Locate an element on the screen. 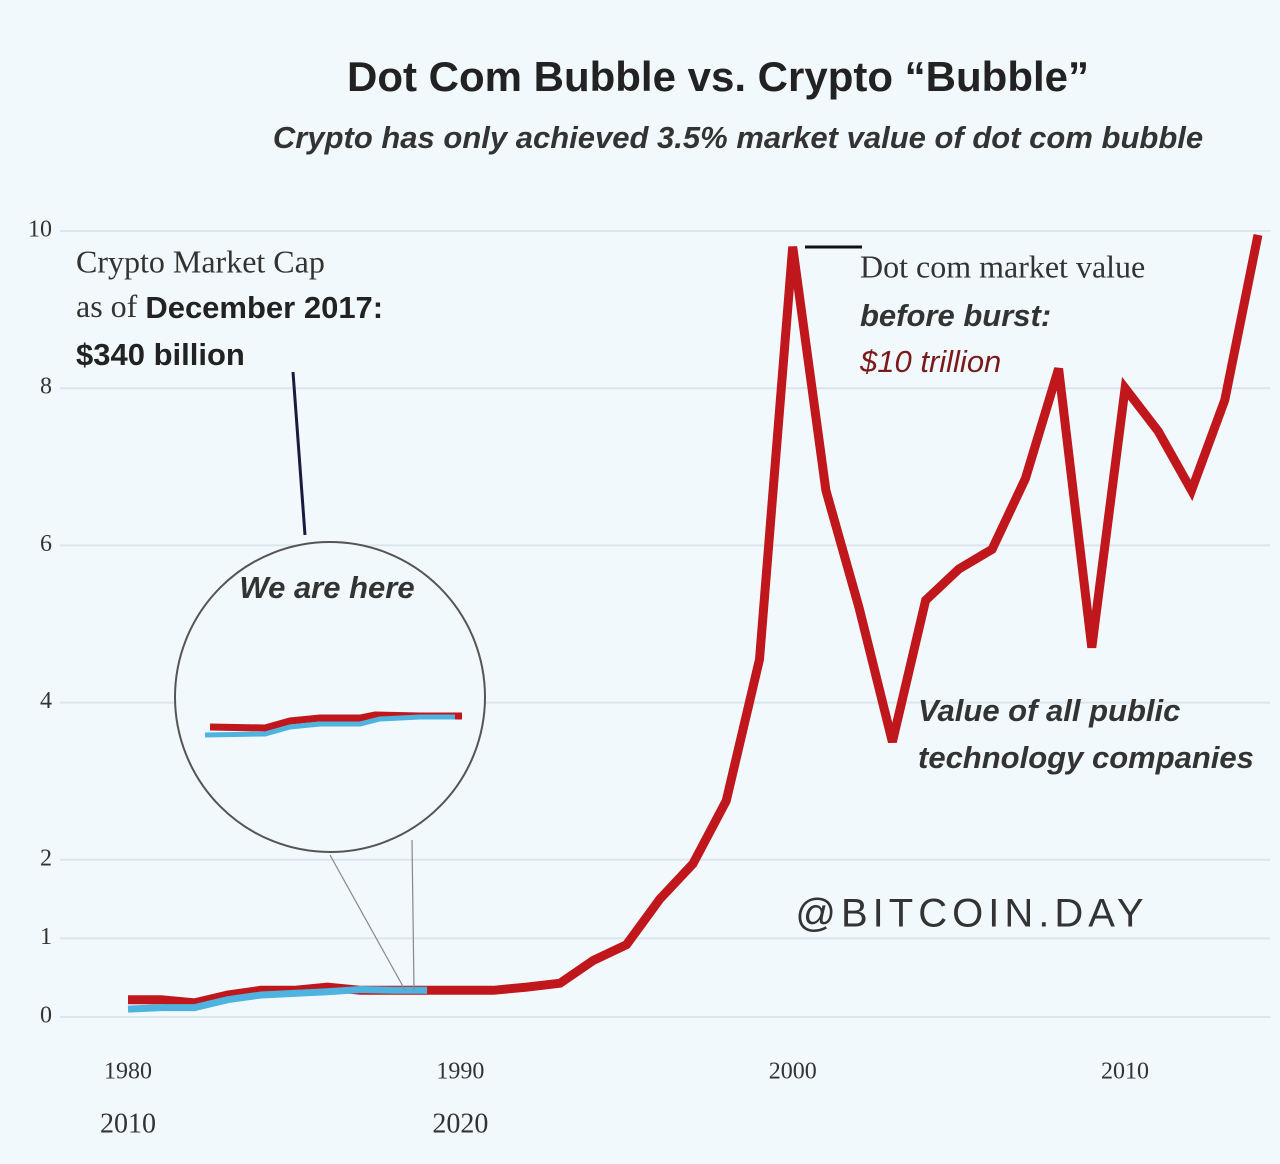 The image size is (1280, 1164). x-tick-label: 2000 is located at coordinates (793, 1072).